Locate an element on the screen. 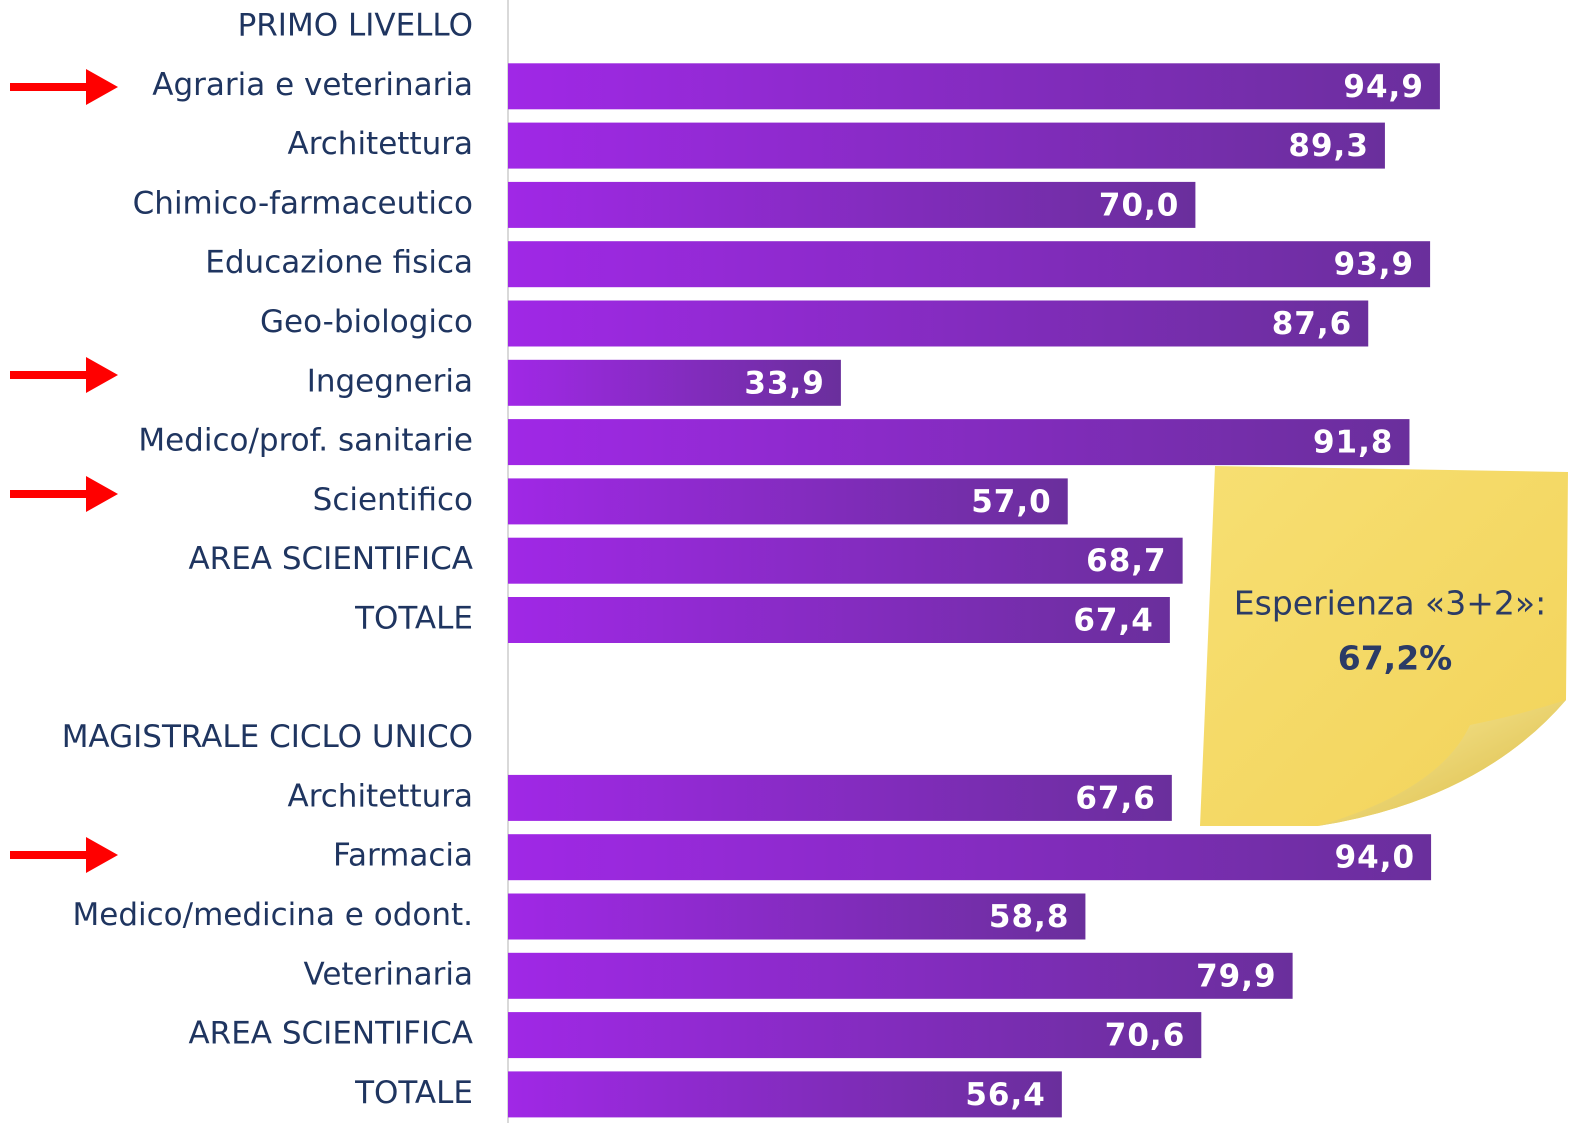  category-label: Medico/medicina e odont. is located at coordinates (273, 915).